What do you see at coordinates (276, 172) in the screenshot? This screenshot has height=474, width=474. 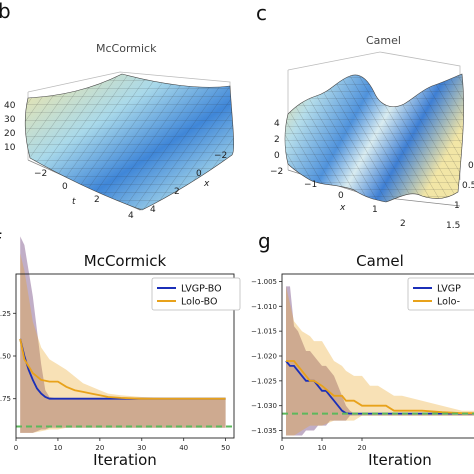 I see `z-tick-label: −2` at bounding box center [276, 172].